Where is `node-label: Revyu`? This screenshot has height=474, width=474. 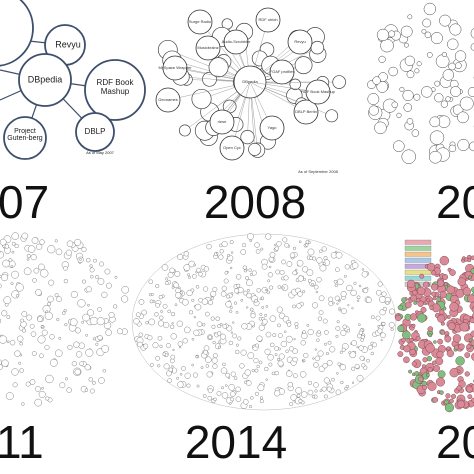 node-label: Revyu is located at coordinates (68, 44).